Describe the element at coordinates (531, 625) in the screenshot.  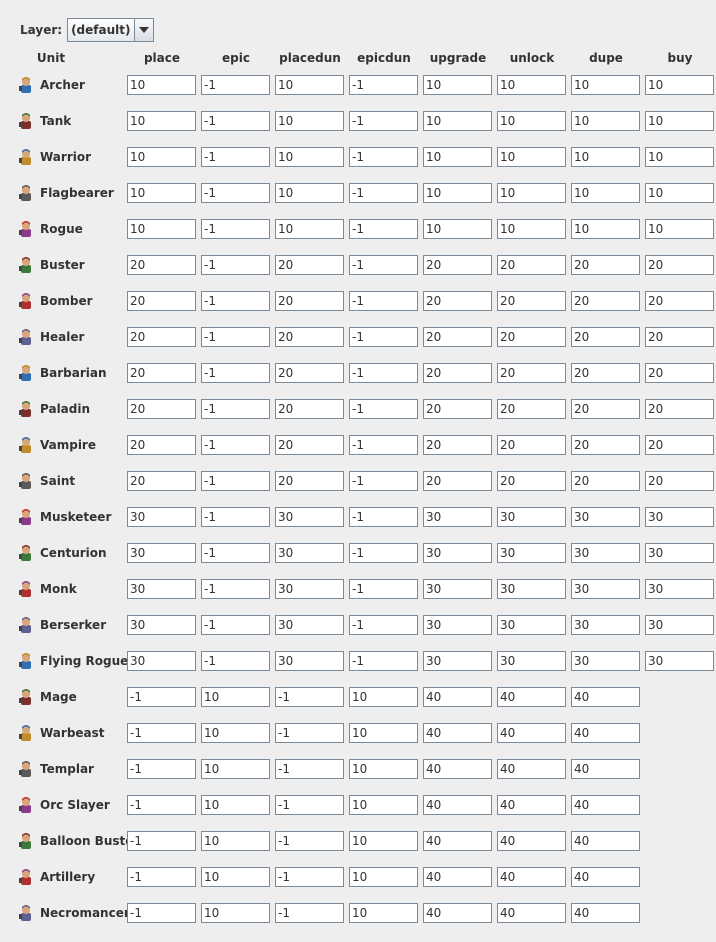
I see `unlock-field: 30` at that location.